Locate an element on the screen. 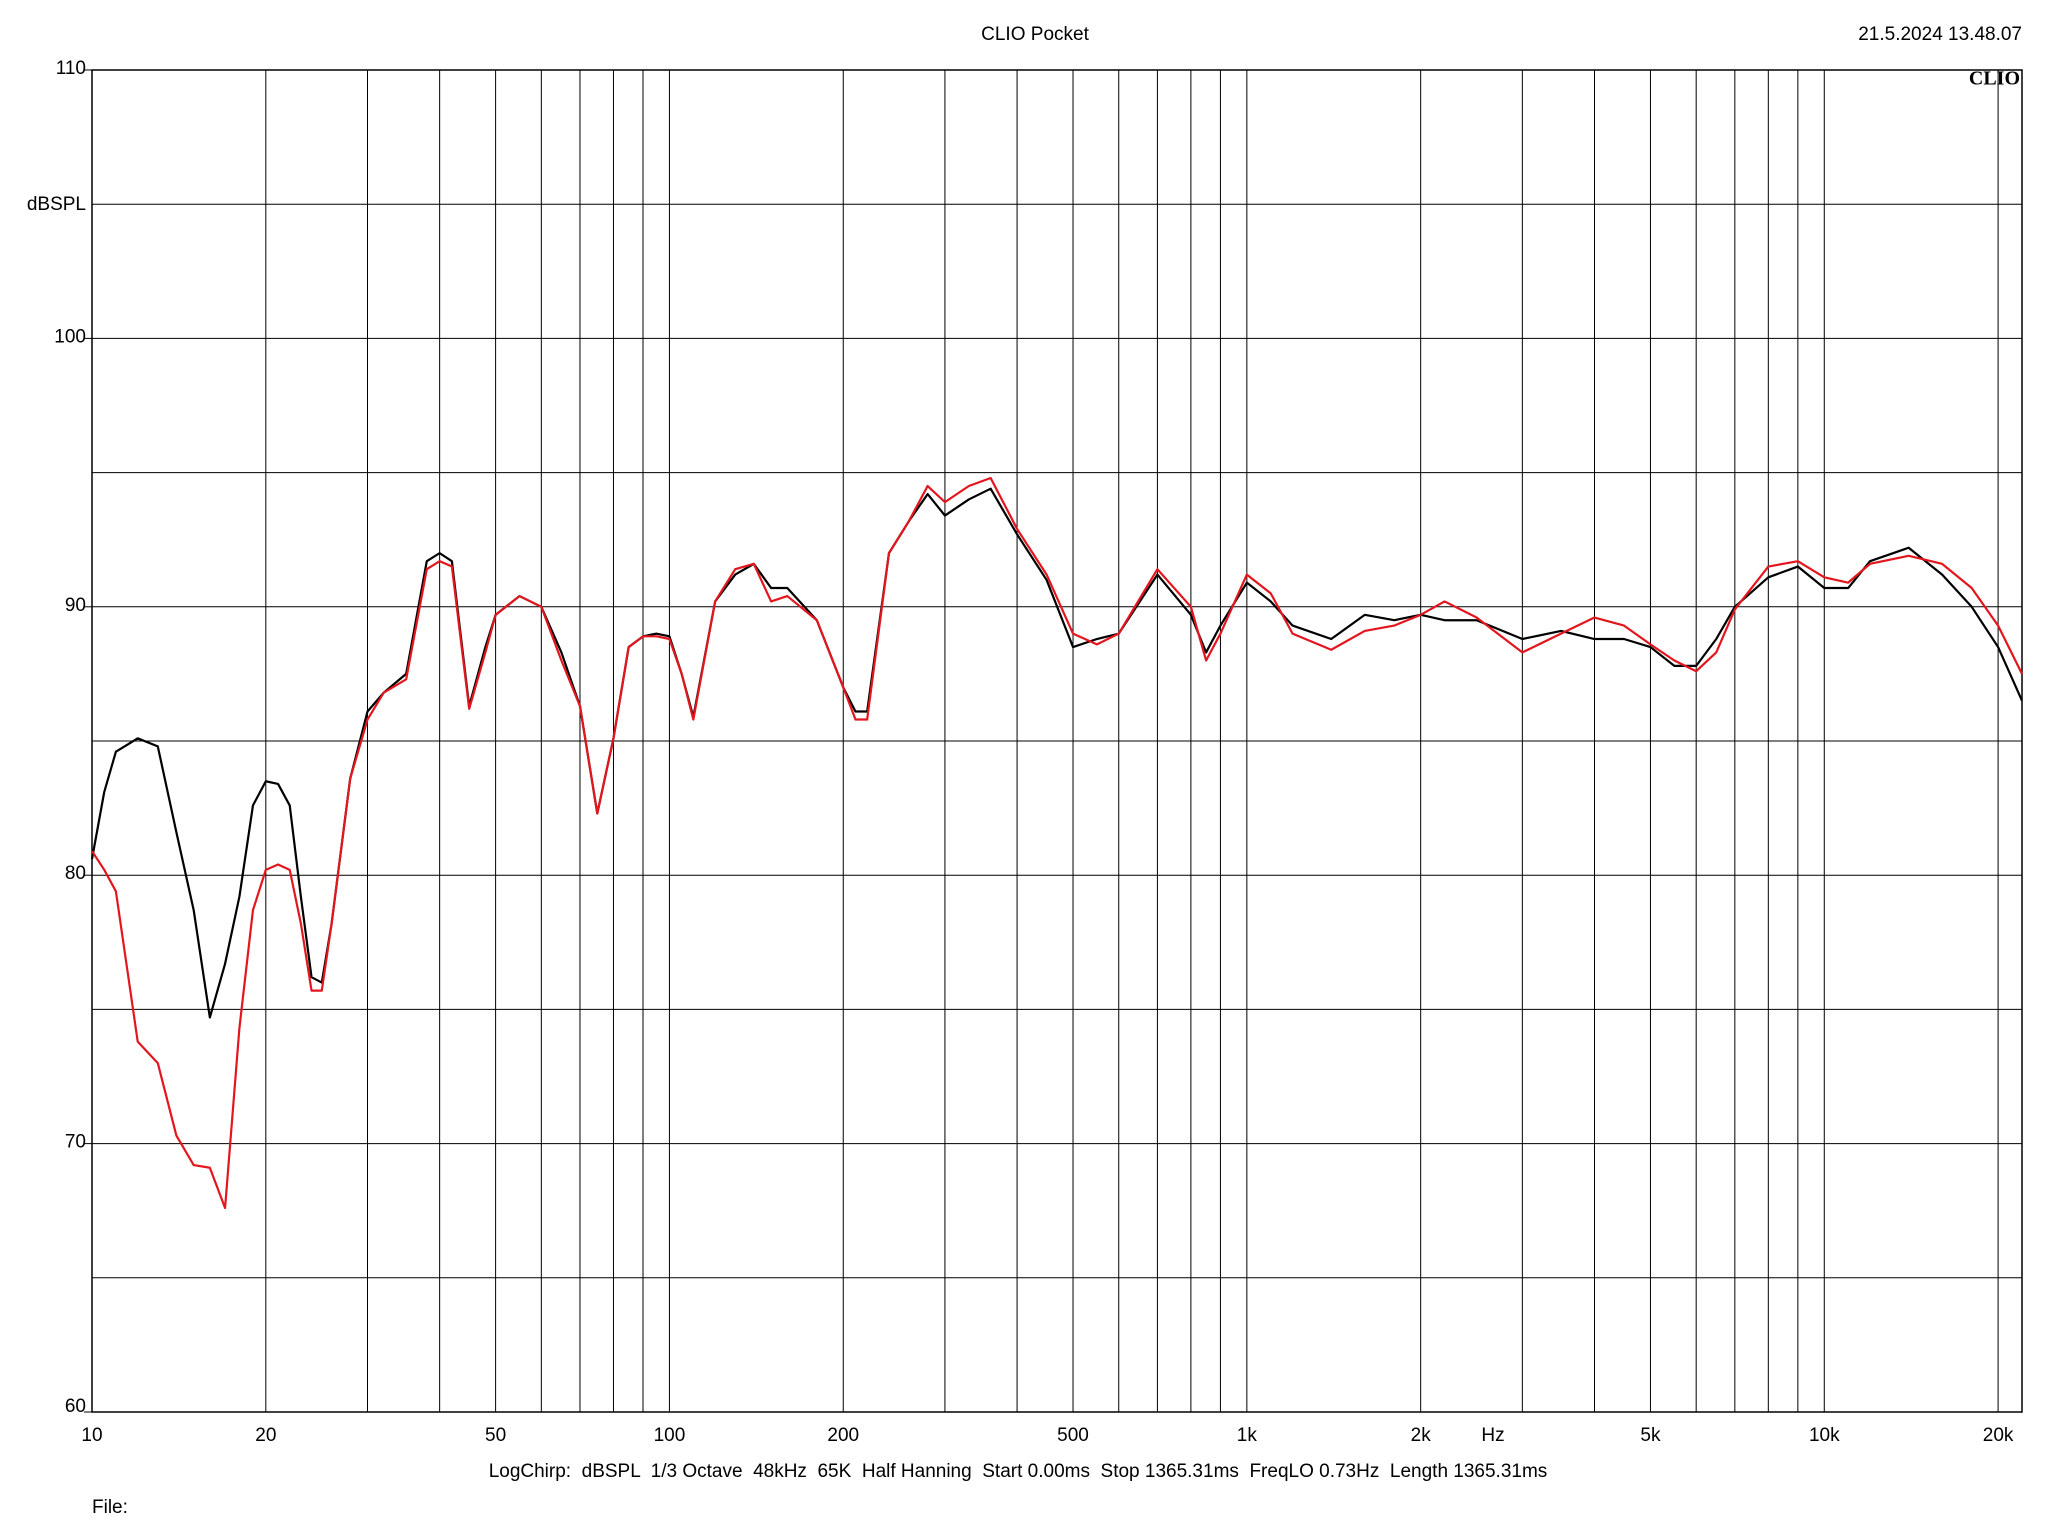 The height and width of the screenshot is (1536, 2048). timestamp: 21.5.2024 13.48.07 is located at coordinates (1940, 34).